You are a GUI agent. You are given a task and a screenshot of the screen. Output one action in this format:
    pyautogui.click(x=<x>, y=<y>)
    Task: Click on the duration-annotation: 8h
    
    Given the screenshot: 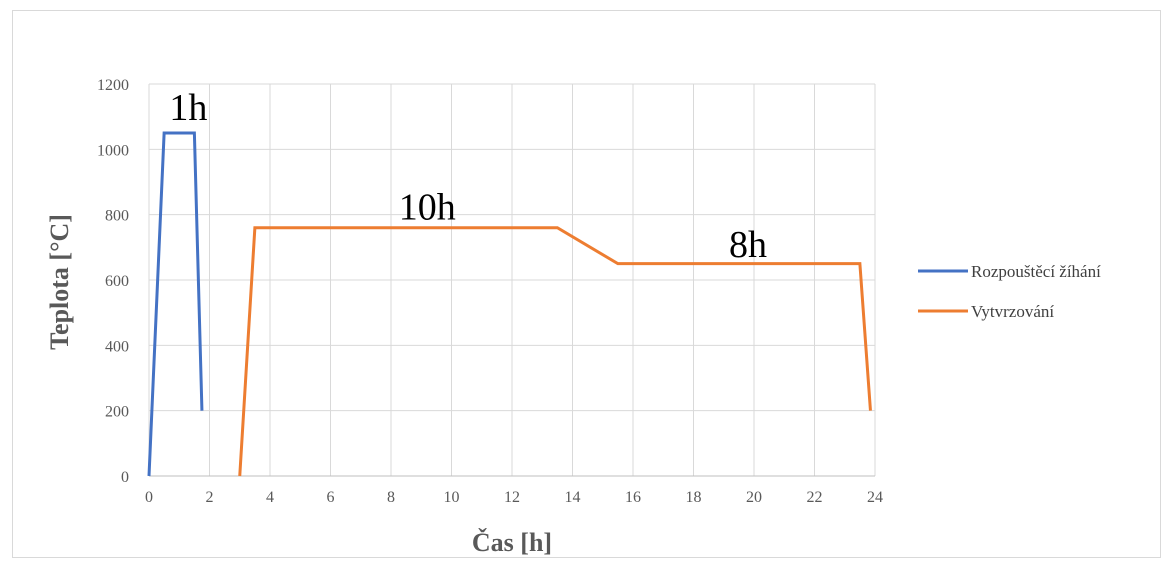 What is the action you would take?
    pyautogui.click(x=748, y=245)
    